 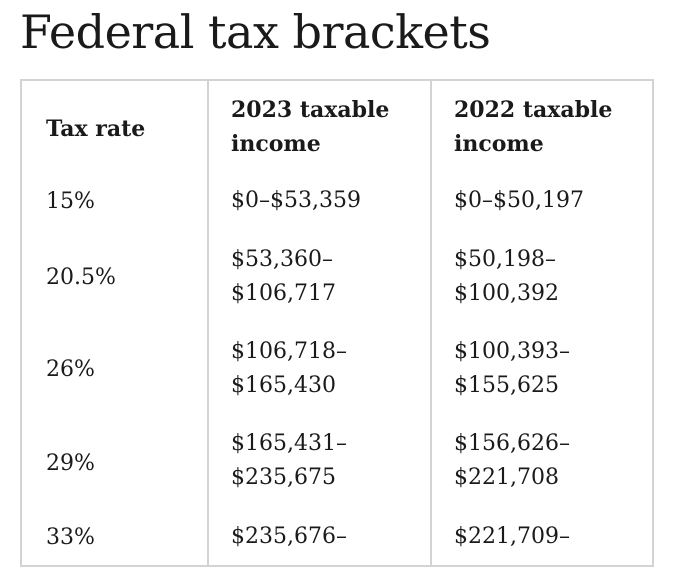 What do you see at coordinates (70, 537) in the screenshot?
I see `row-5-rate: 33%` at bounding box center [70, 537].